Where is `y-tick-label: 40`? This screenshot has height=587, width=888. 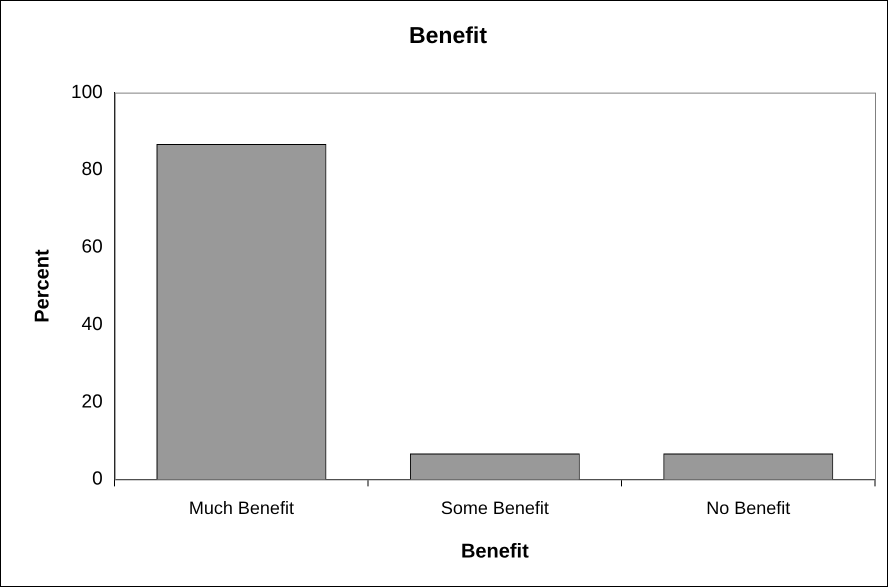
y-tick-label: 40 is located at coordinates (92, 324).